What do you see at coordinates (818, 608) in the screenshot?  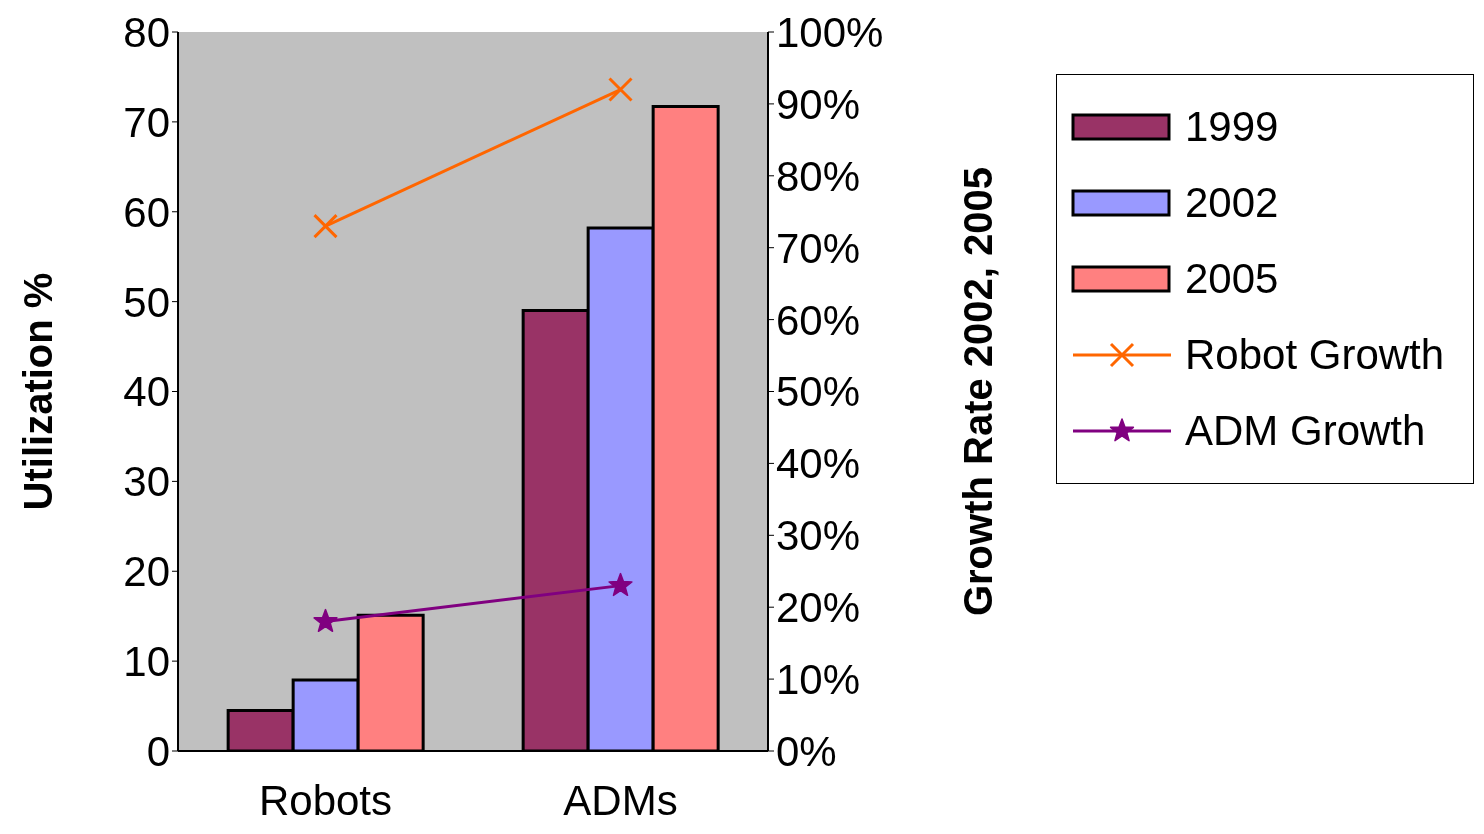 I see `y2-tick-label: 20%` at bounding box center [818, 608].